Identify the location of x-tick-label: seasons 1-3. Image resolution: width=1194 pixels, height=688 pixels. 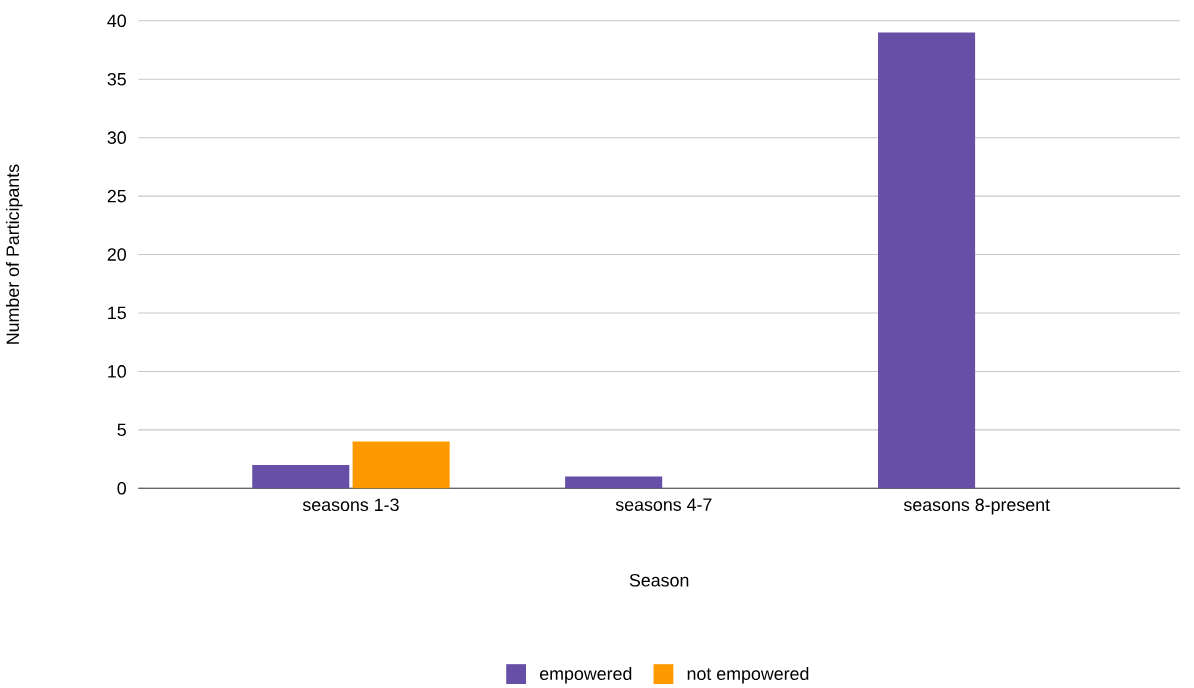
(350, 505).